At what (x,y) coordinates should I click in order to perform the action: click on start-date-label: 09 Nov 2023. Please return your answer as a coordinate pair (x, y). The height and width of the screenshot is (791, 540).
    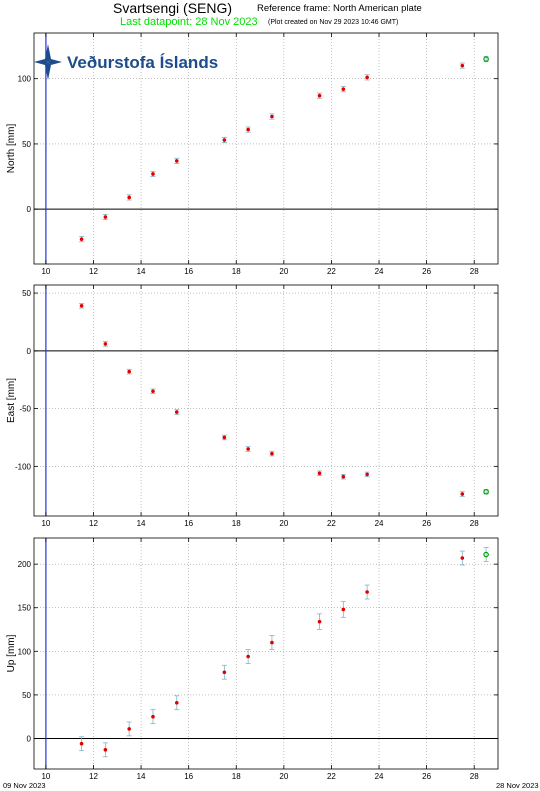
    Looking at the image, I should click on (24, 785).